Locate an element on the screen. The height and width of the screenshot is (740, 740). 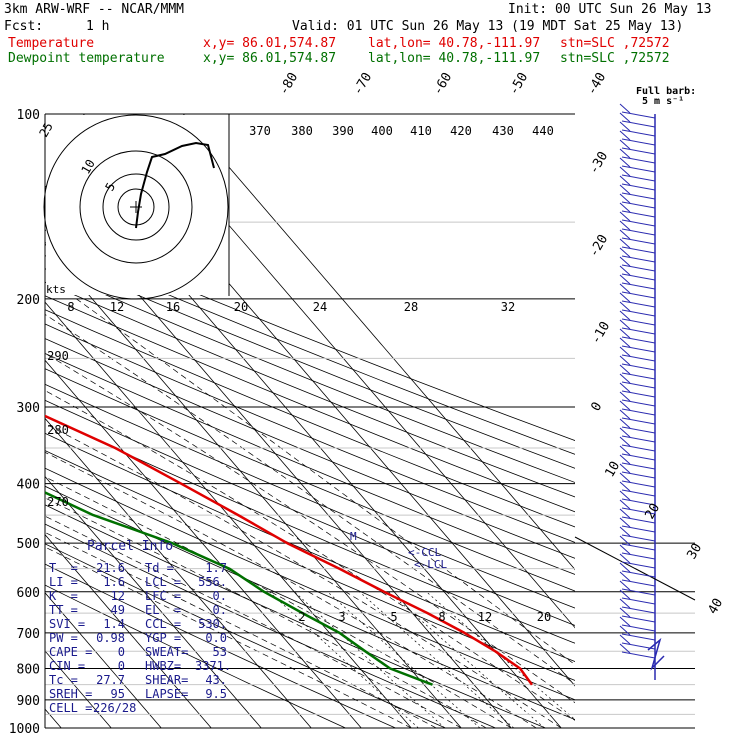
parcel-info-cell: 43. is located at coordinates (216, 680).